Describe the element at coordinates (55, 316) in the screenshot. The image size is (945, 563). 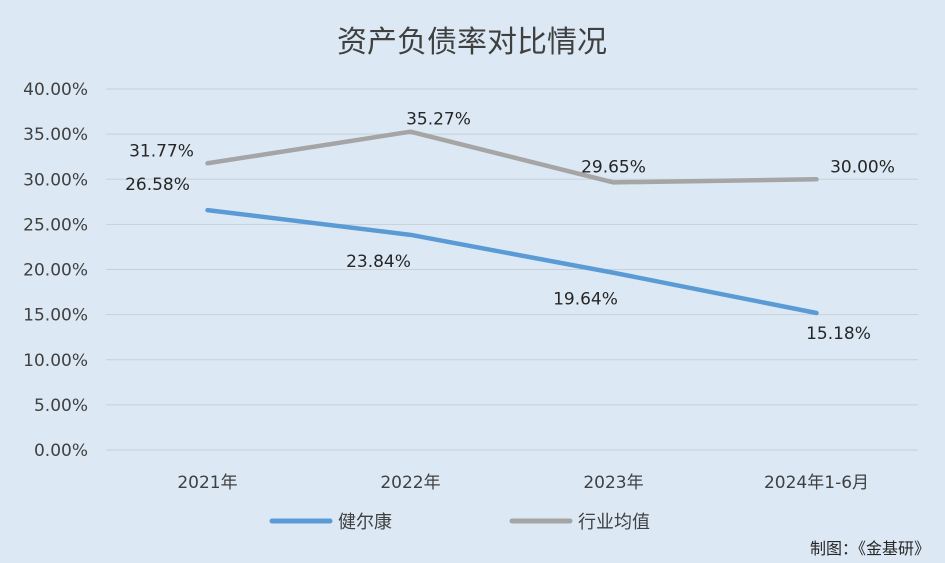
I see `y-tick-label: 15.00%` at that location.